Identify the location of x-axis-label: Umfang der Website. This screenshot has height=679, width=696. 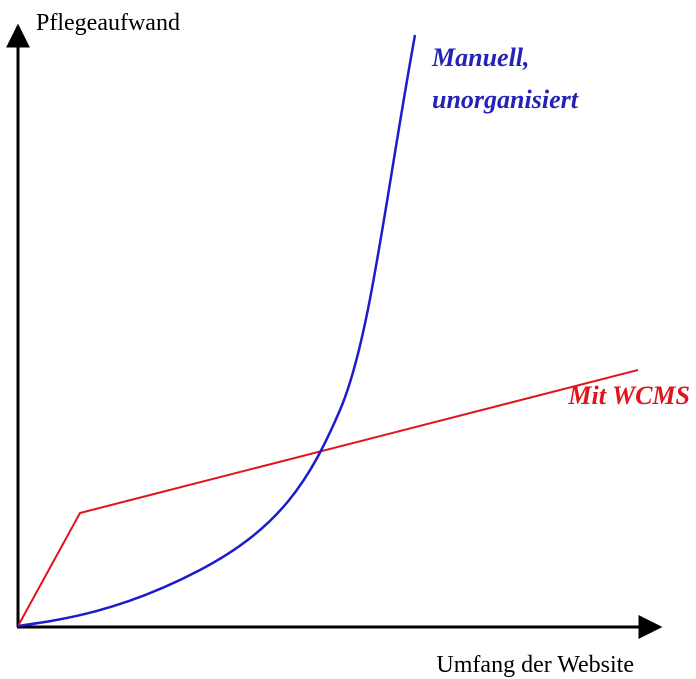
(535, 665).